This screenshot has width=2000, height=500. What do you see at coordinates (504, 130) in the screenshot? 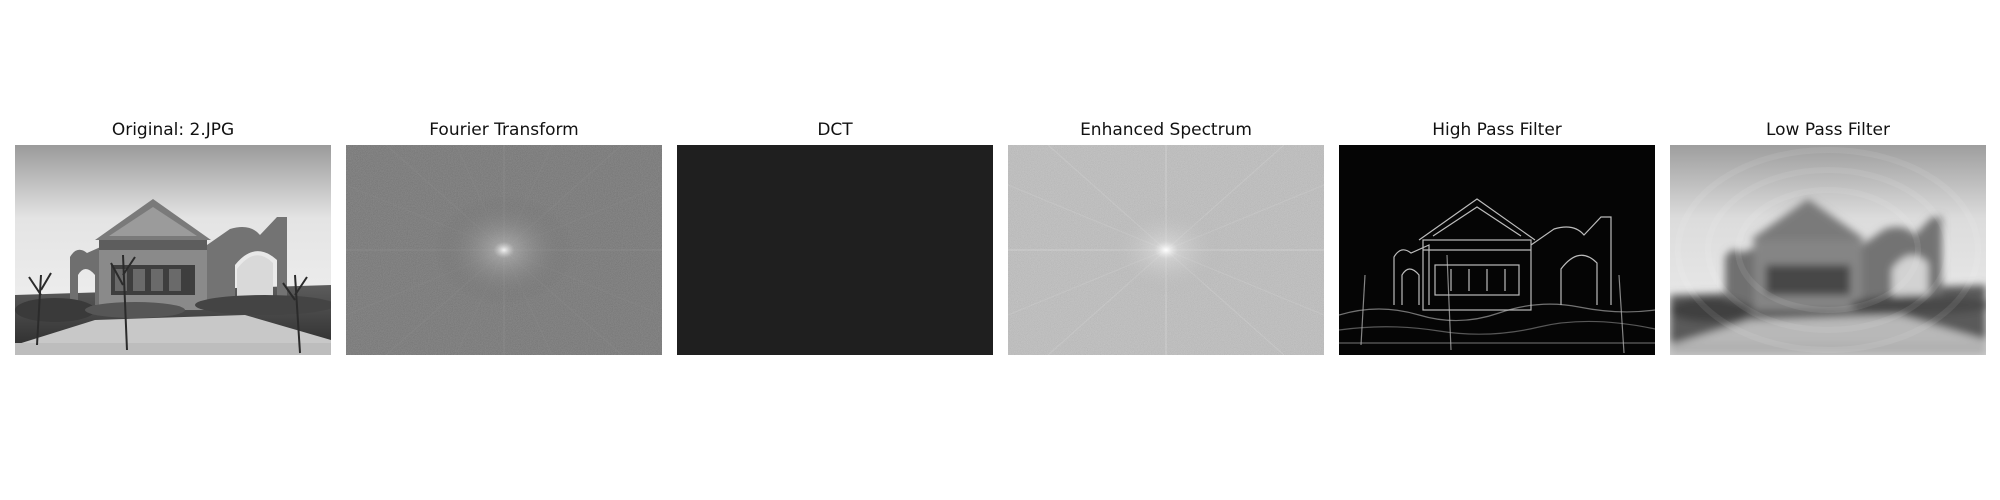
I see `panel-title-fourier: Fourier Transform` at bounding box center [504, 130].